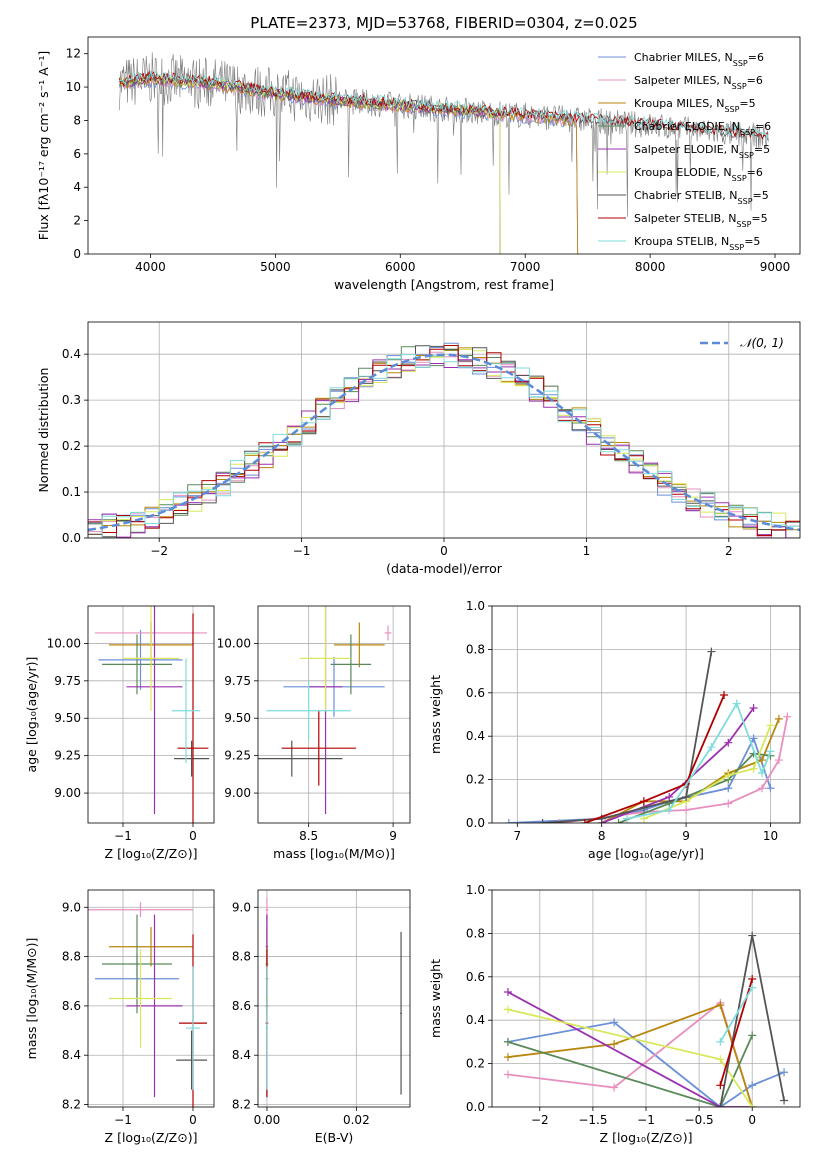 The height and width of the screenshot is (1170, 819). Describe the element at coordinates (695, 105) in the screenshot. I see `legend-entry: Kroupa MILES, NSSP=5` at that location.